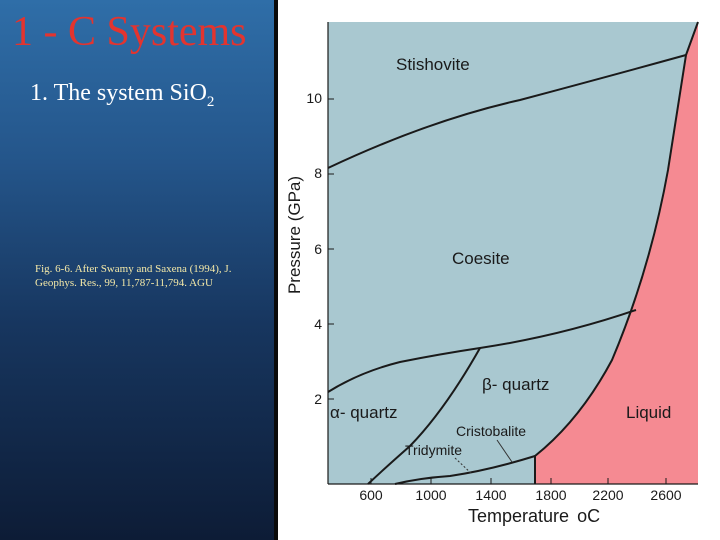  Describe the element at coordinates (424, 416) in the screenshot. I see `alpha-beta-quartz-boundary` at that location.